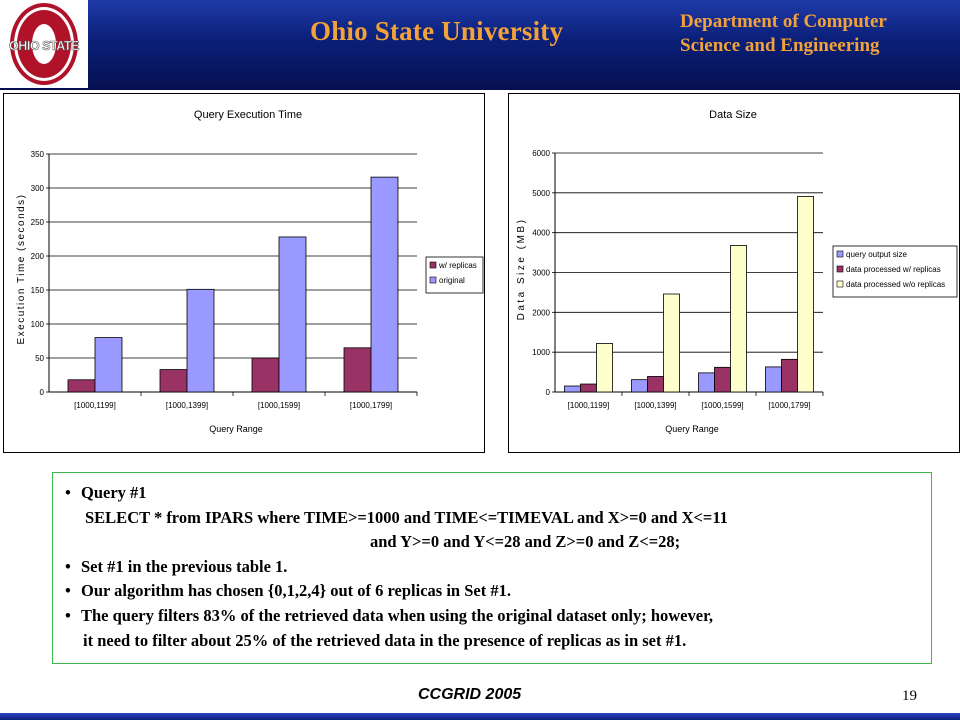  I want to click on y-tick-label: 2000, so click(541, 312).